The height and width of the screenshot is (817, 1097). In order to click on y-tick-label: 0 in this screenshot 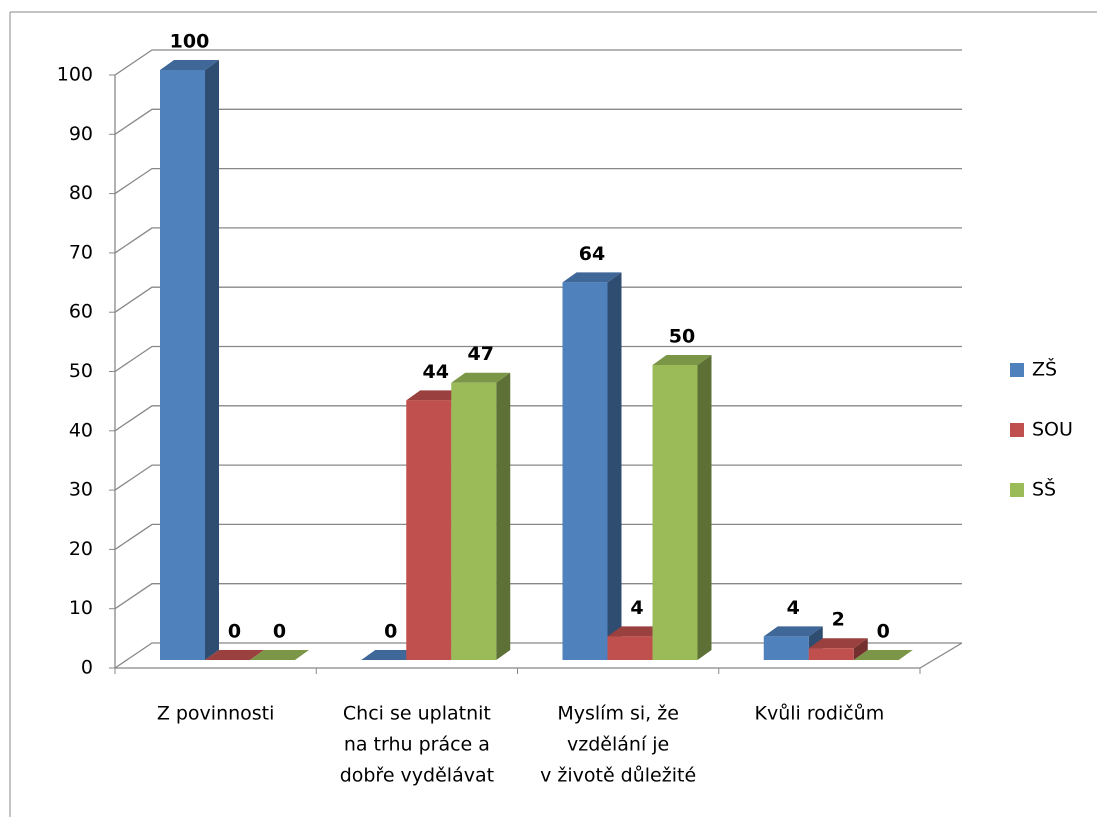, I will do `click(87, 668)`.